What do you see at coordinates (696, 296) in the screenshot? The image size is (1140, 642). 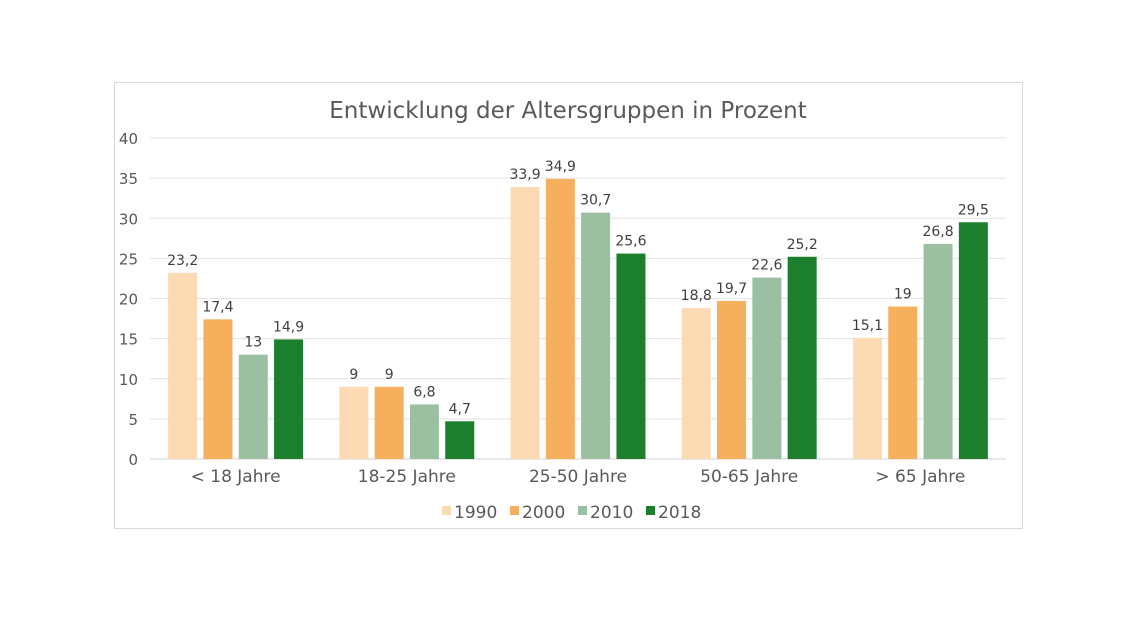 I see `data-label: 18,8` at bounding box center [696, 296].